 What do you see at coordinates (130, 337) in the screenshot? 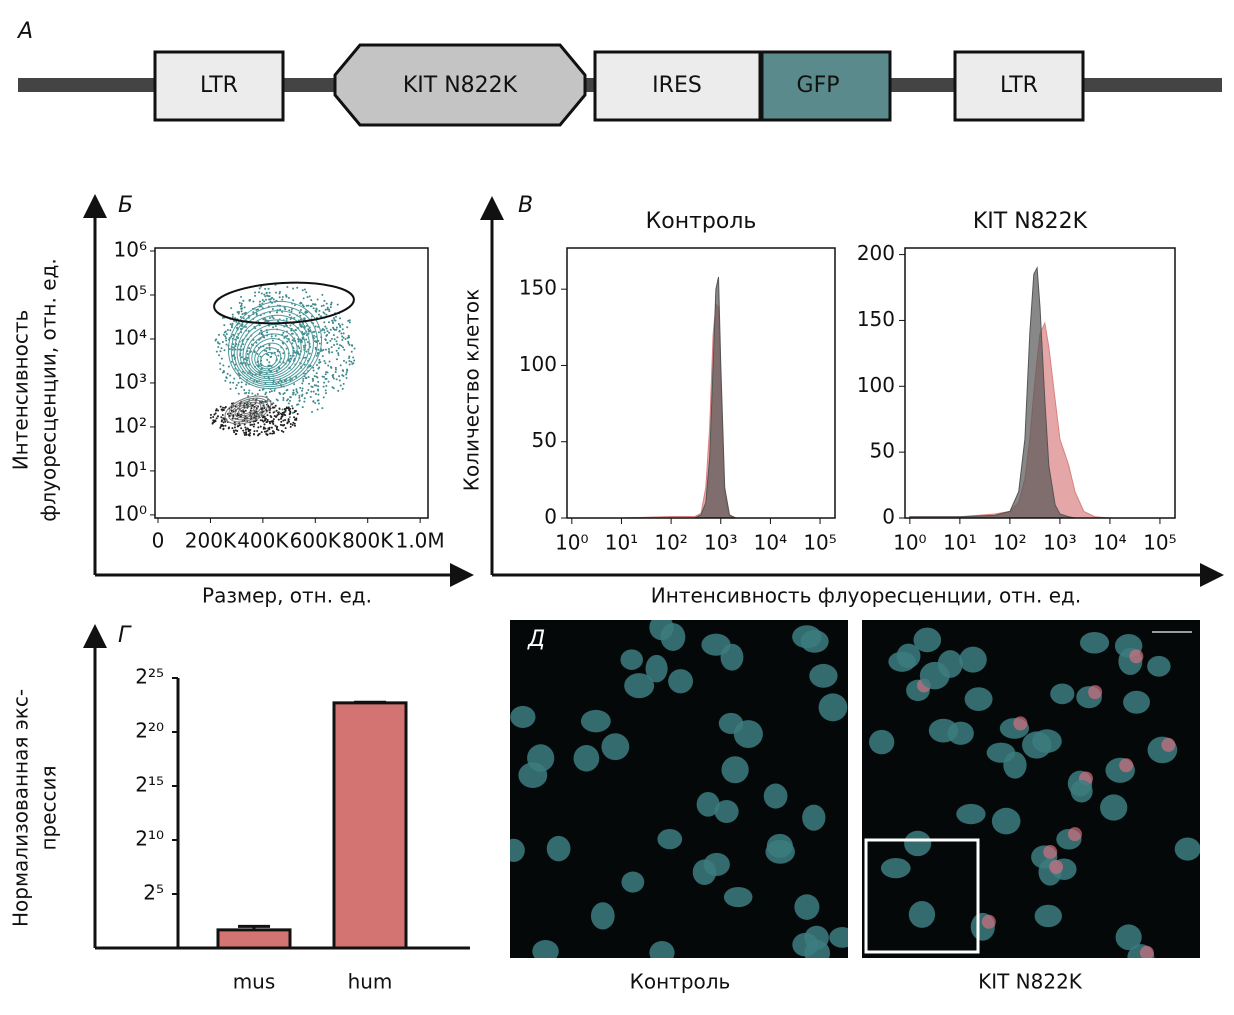
I see `y-tick-label: 10⁴` at bounding box center [130, 337].